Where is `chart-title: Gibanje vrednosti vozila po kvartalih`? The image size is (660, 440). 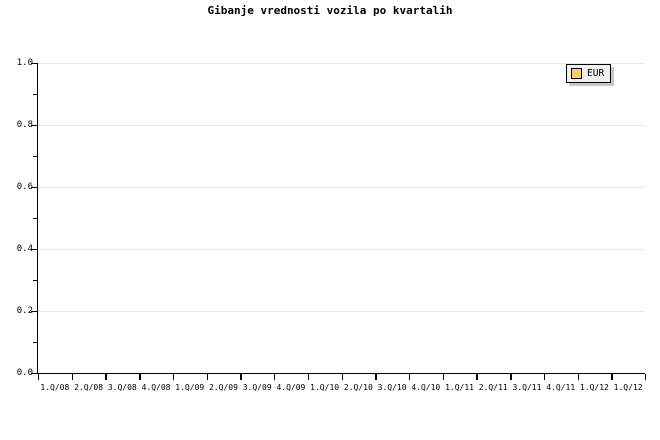
chart-title: Gibanje vrednosti vozila po kvartalih is located at coordinates (330, 10).